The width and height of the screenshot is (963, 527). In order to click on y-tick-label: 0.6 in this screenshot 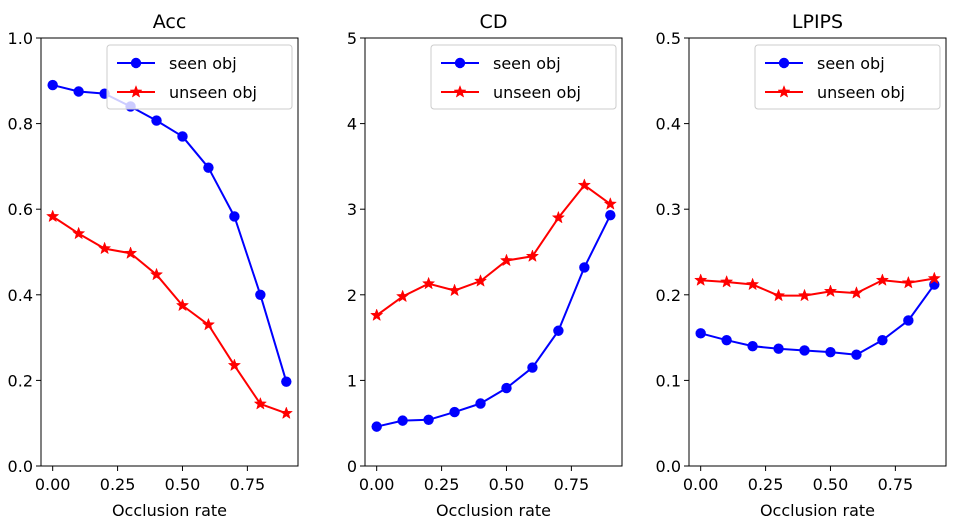, I will do `click(20, 209)`.